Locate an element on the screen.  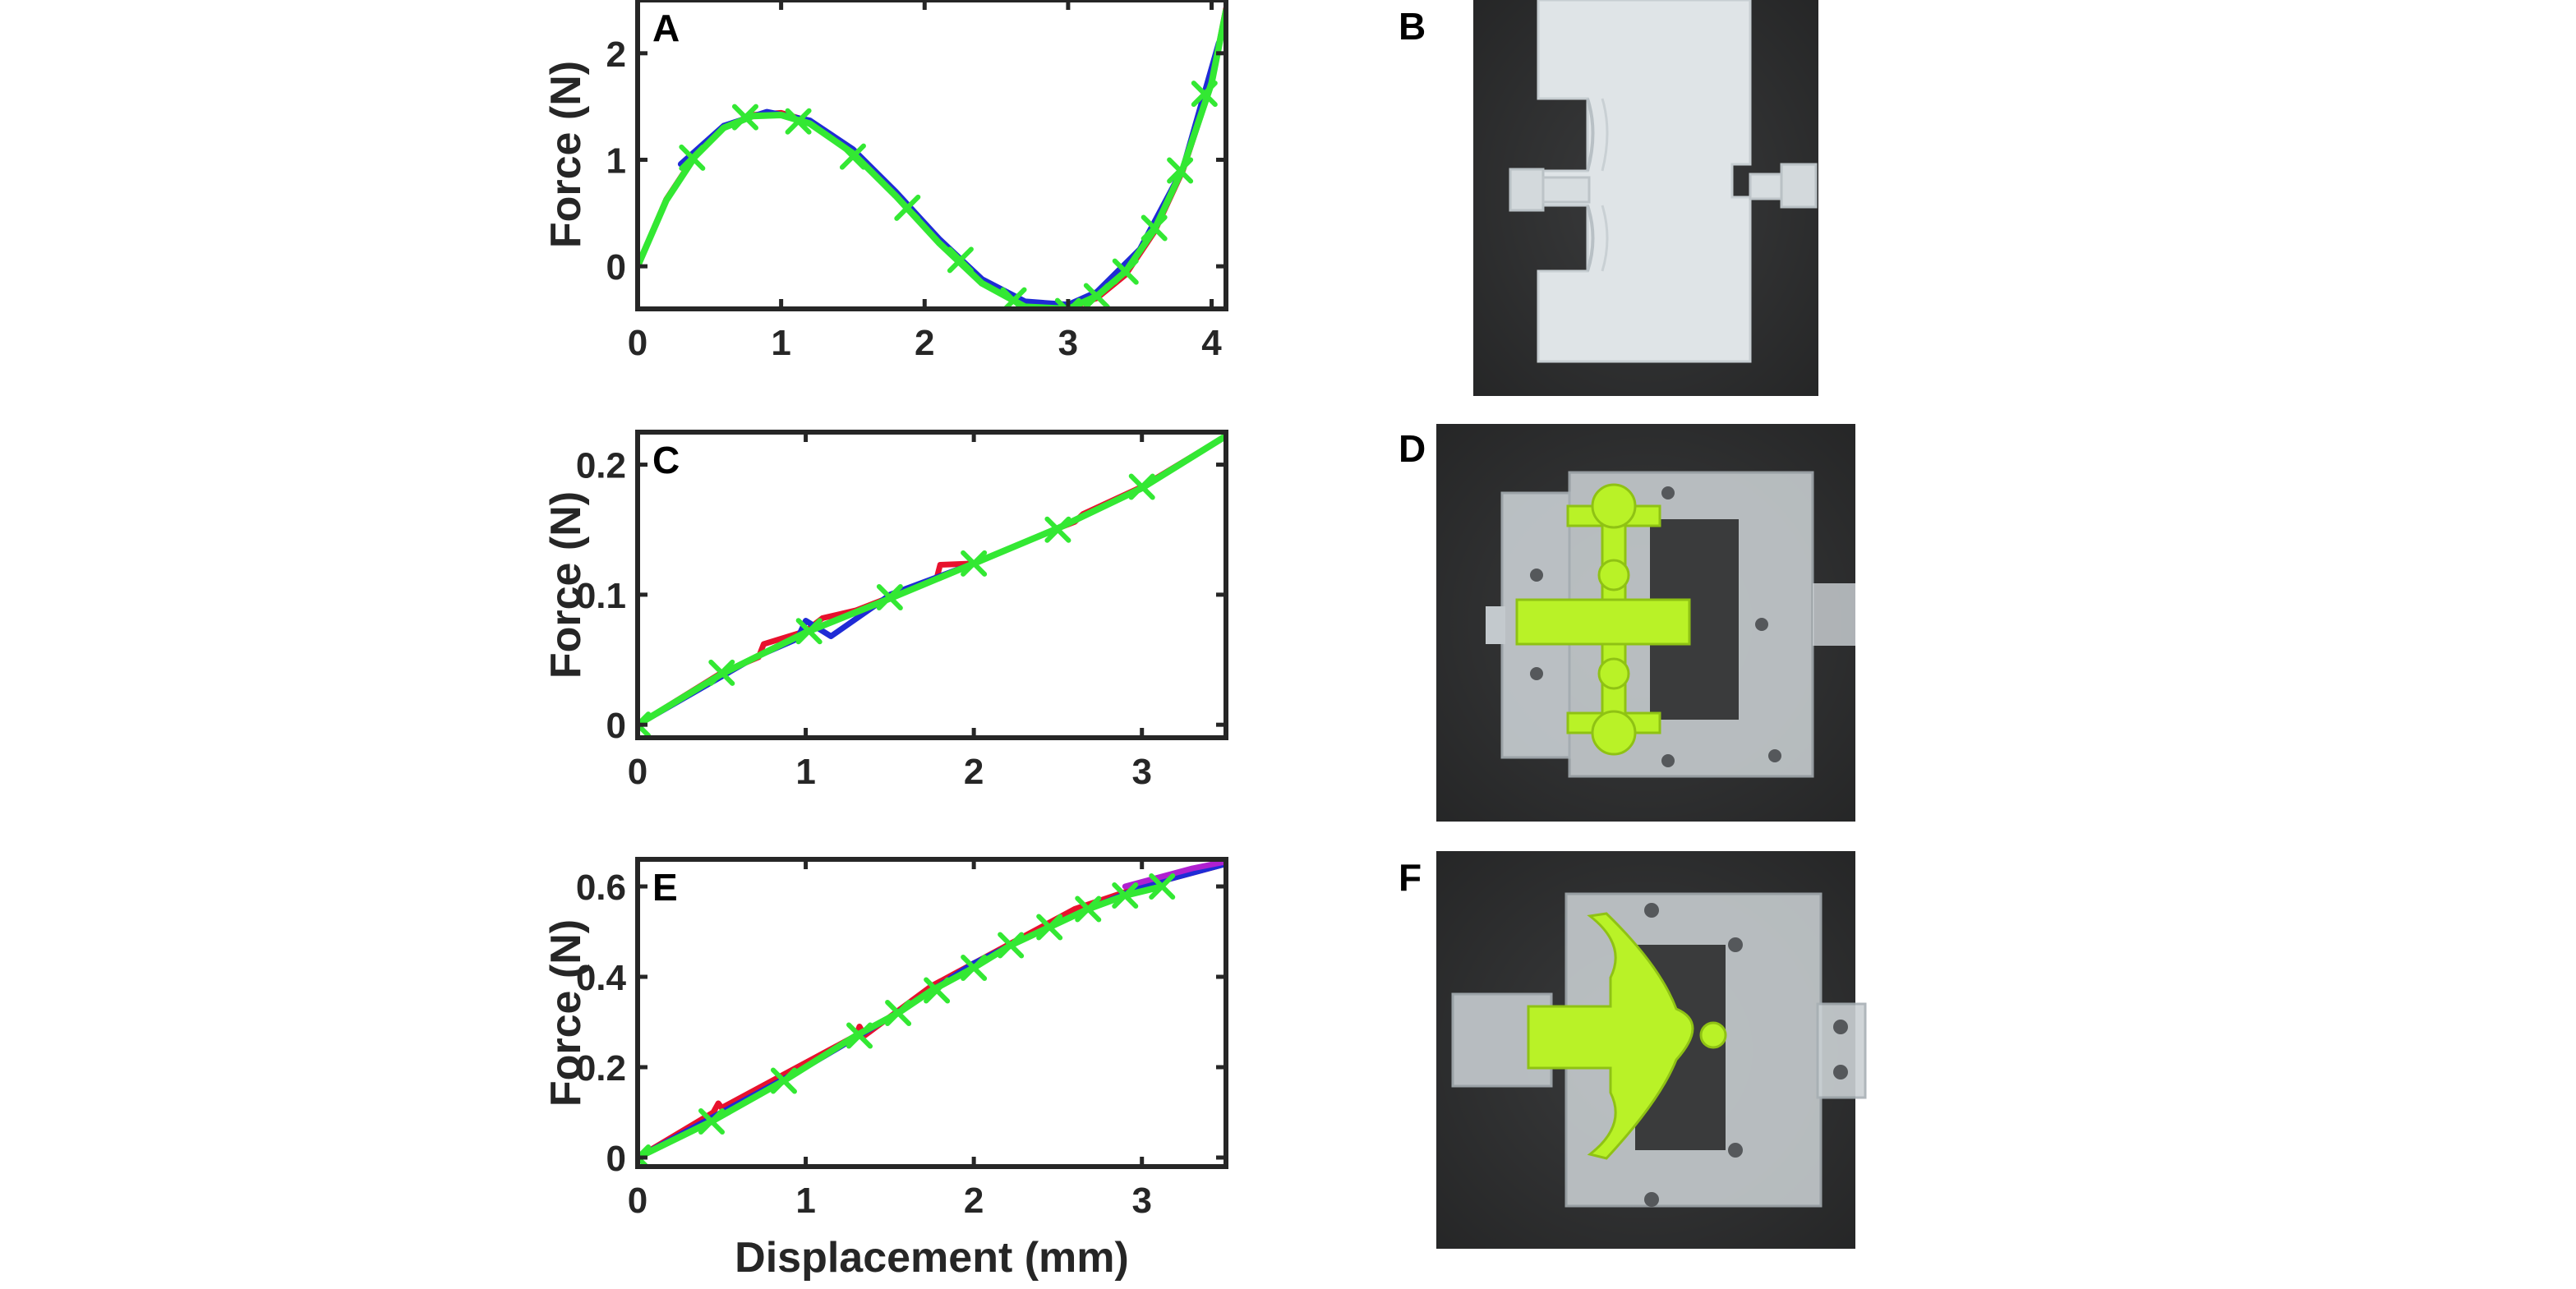
y-tick-label-e: 0.2 is located at coordinates (601, 1068).